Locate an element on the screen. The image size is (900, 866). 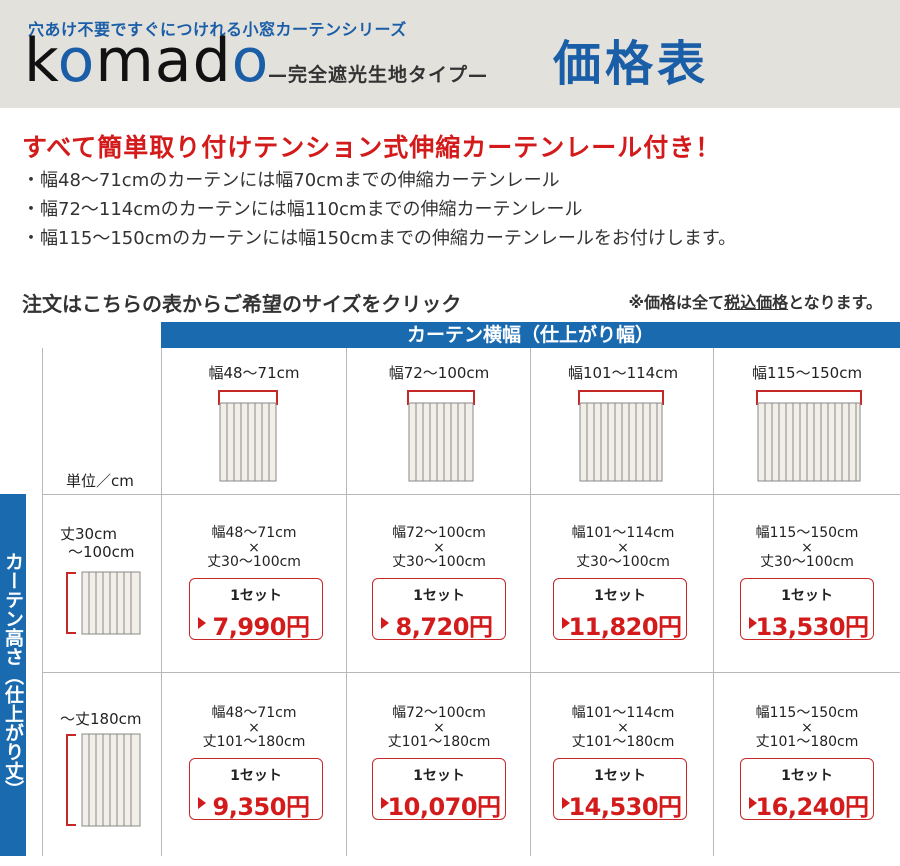
row-label-line: 丈30cm is located at coordinates (88, 534).